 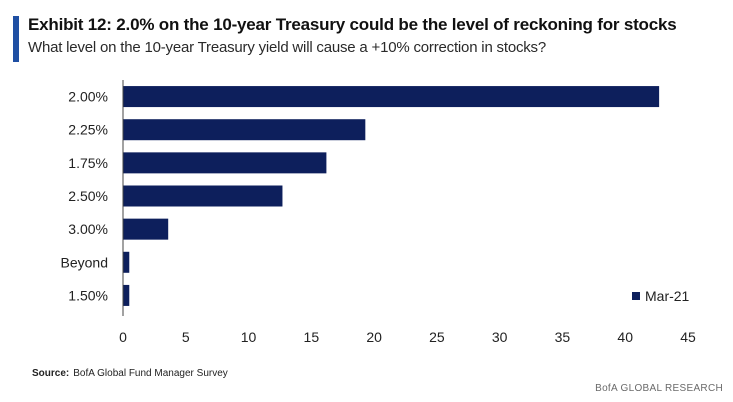 What do you see at coordinates (186, 337) in the screenshot?
I see `x-tick-label: 5` at bounding box center [186, 337].